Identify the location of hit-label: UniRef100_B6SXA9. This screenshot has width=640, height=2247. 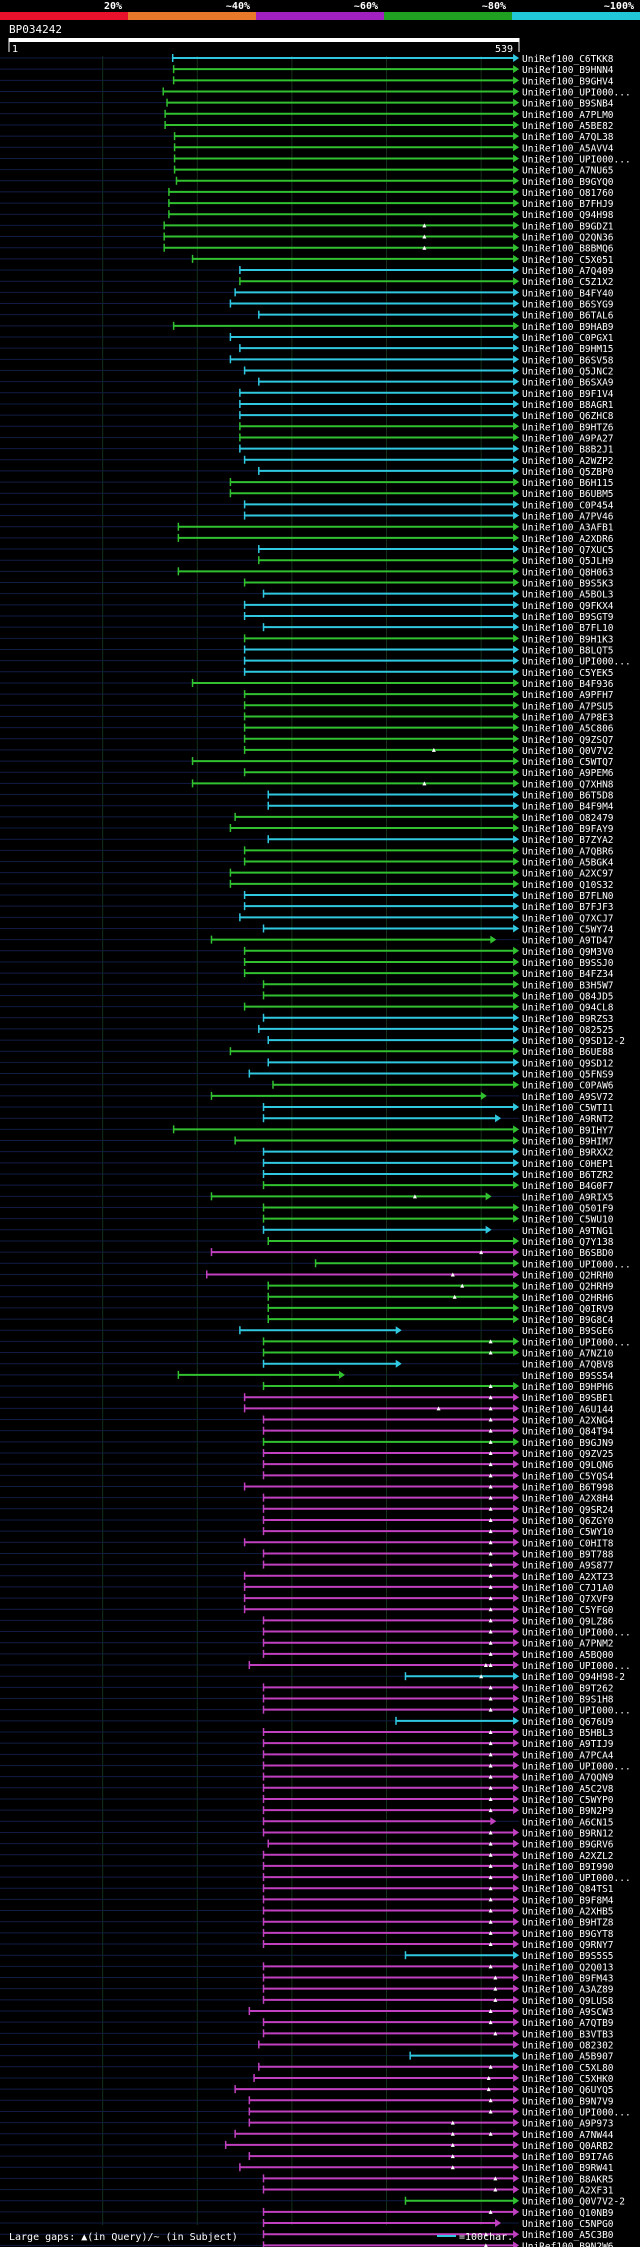
(568, 383).